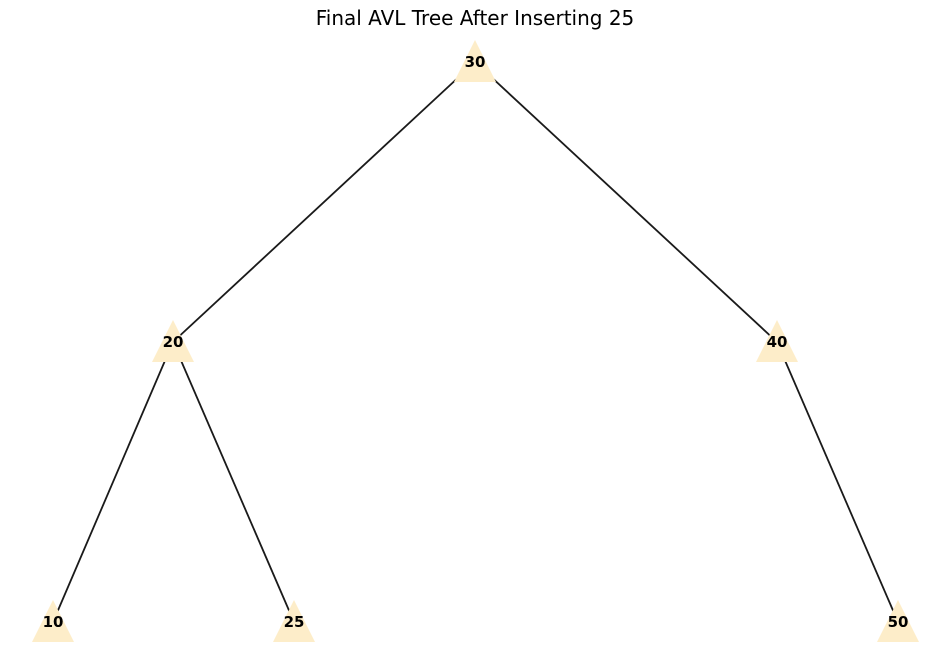 This screenshot has height=660, width=950. I want to click on node-label: 20, so click(173, 342).